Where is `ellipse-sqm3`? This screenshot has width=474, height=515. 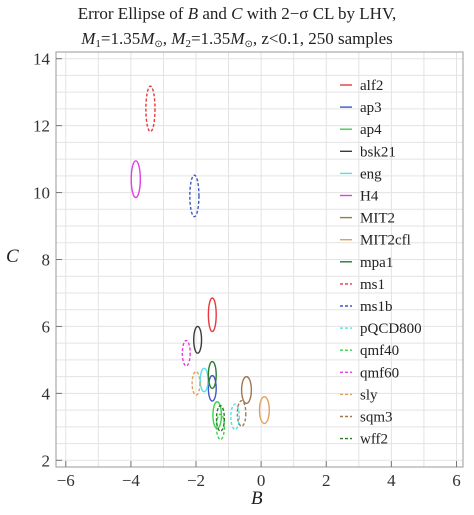 ellipse-sqm3 is located at coordinates (241, 413).